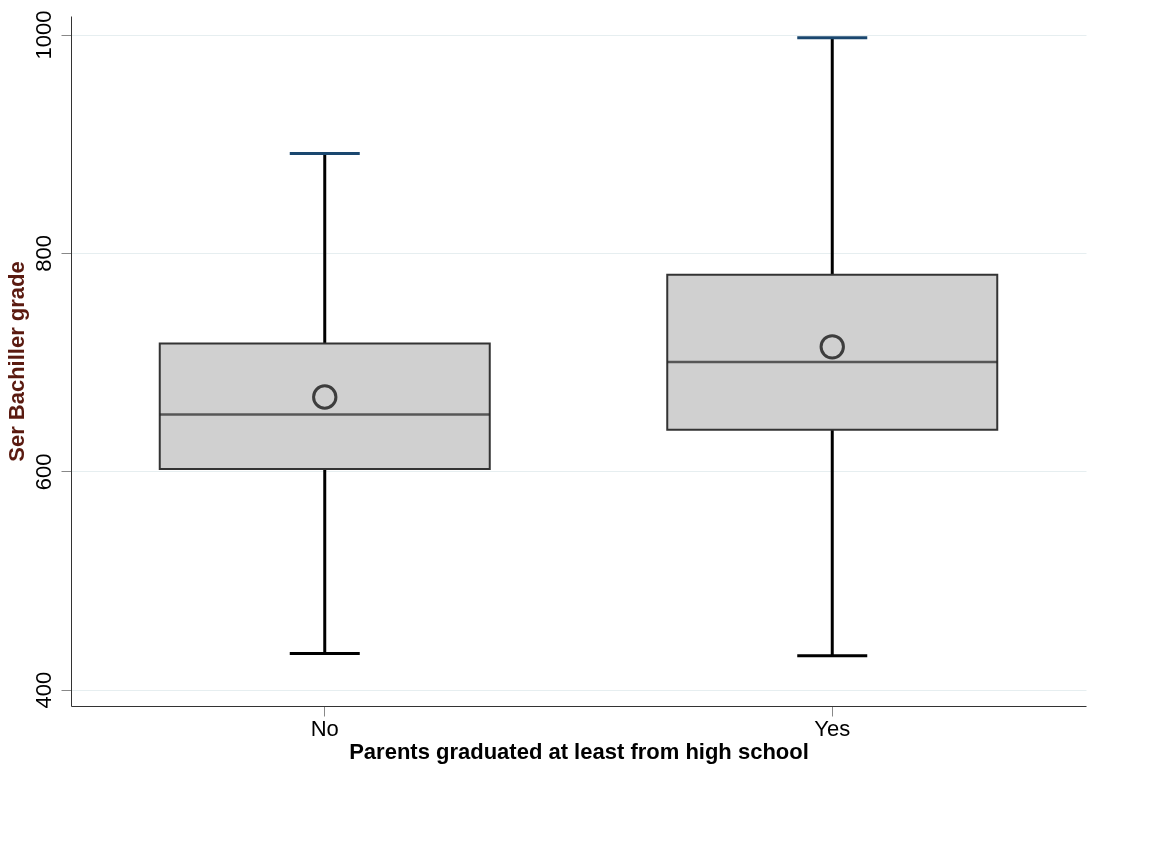 The height and width of the screenshot is (853, 1163). Describe the element at coordinates (16, 361) in the screenshot. I see `y-axis-title: Ser Bachiller grade` at that location.